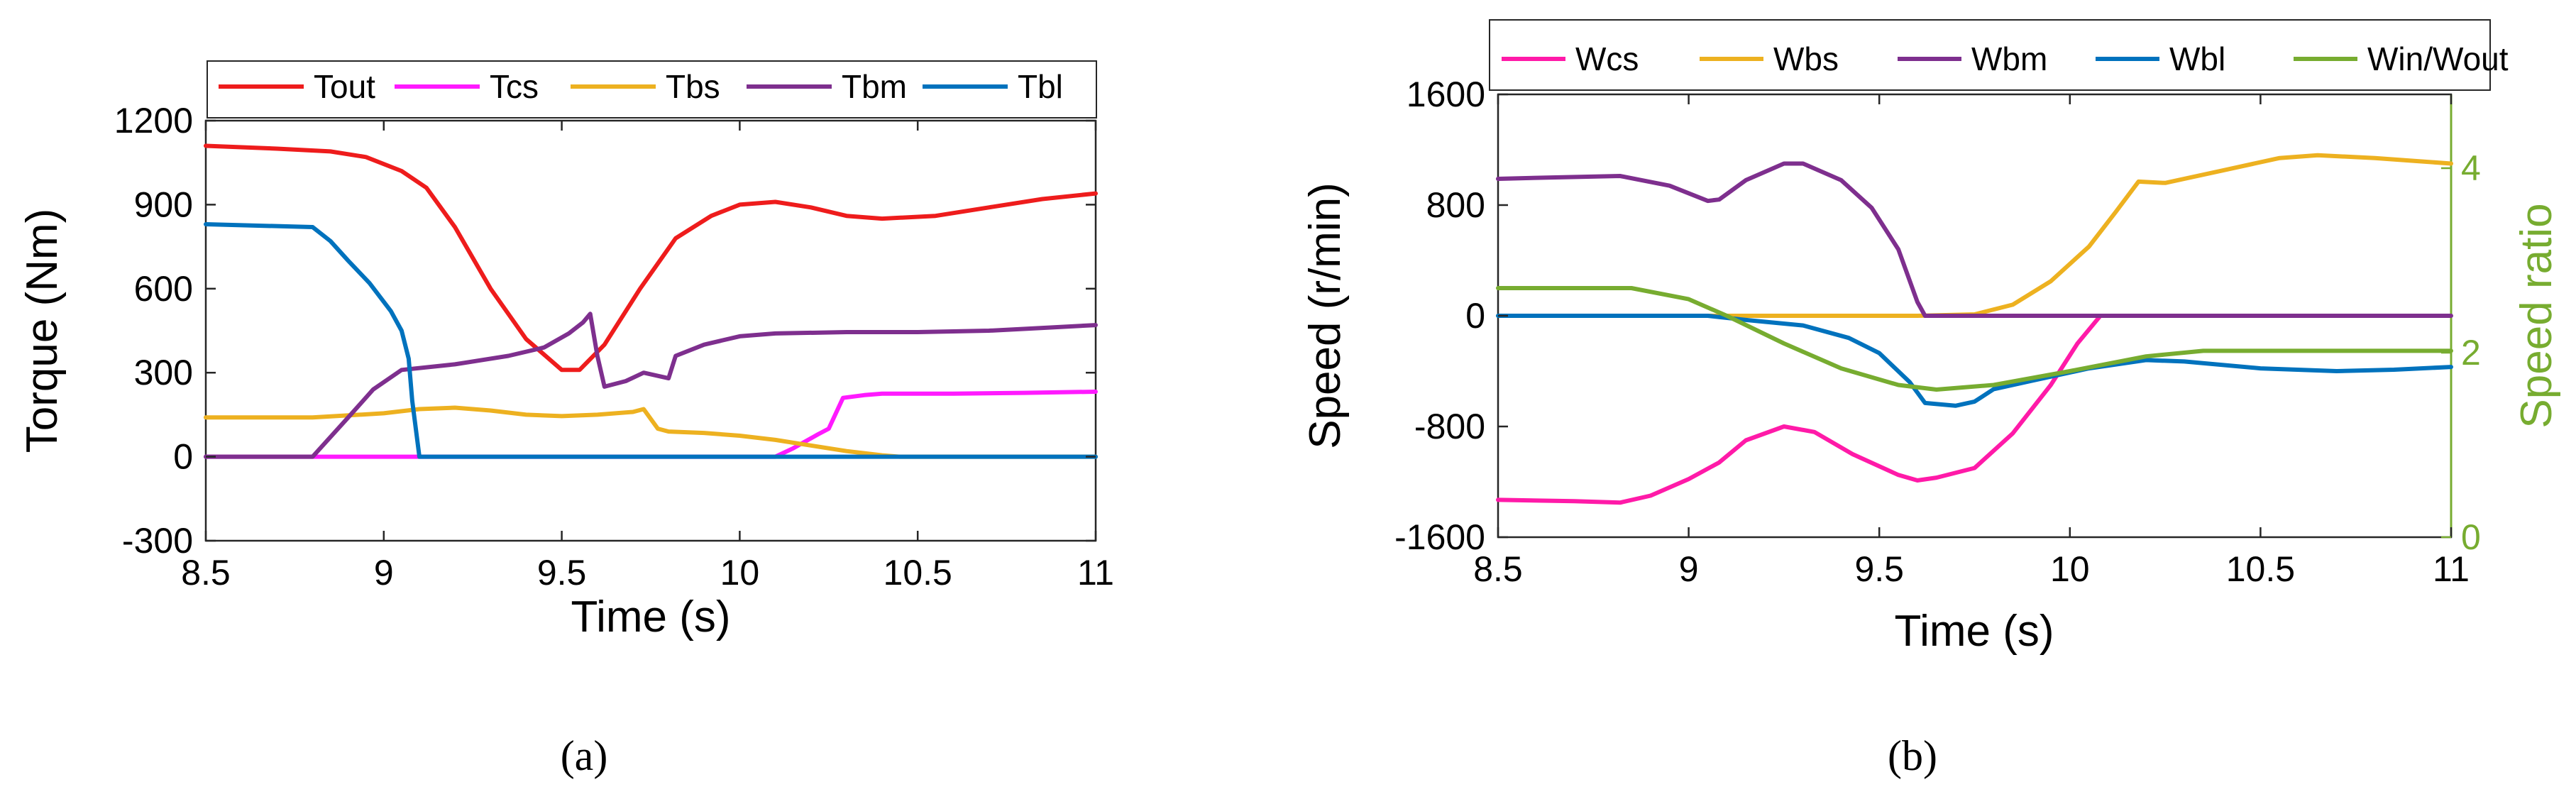 This screenshot has width=2576, height=804. Describe the element at coordinates (1607, 58) in the screenshot. I see `legend-label-wcs: Wcs` at that location.